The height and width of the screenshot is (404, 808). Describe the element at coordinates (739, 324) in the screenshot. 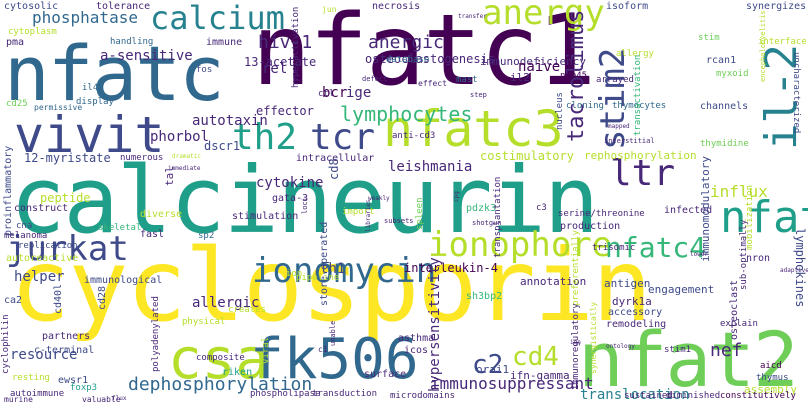

I see `word: explain` at that location.